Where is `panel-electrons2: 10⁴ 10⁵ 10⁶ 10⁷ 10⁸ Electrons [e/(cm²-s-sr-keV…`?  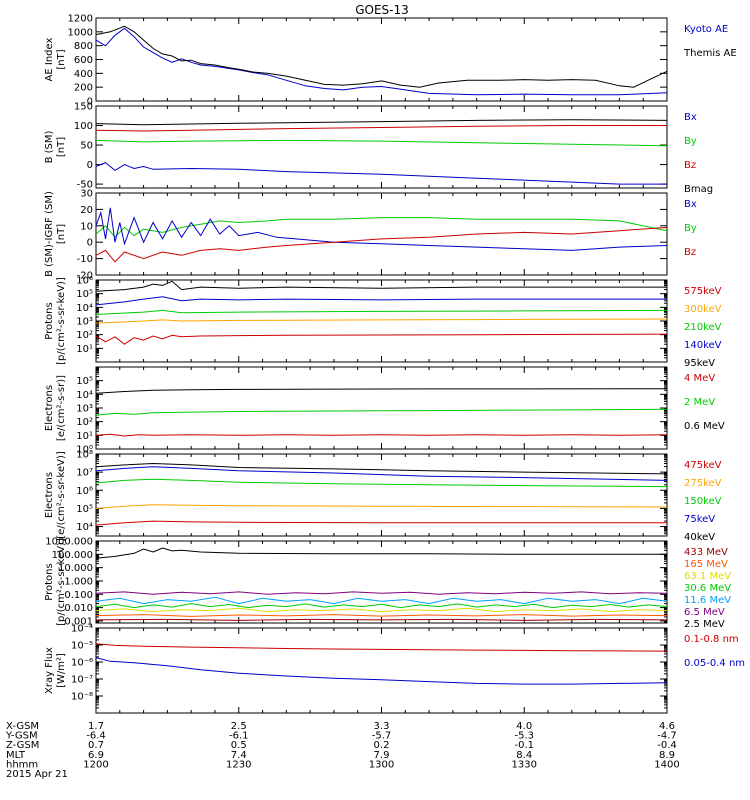
panel-electrons2: 10⁴ 10⁵ 10⁶ 10⁷ 10⁸ Electrons [e/(cm²-s-sr-keV… is located at coordinates (383, 497).